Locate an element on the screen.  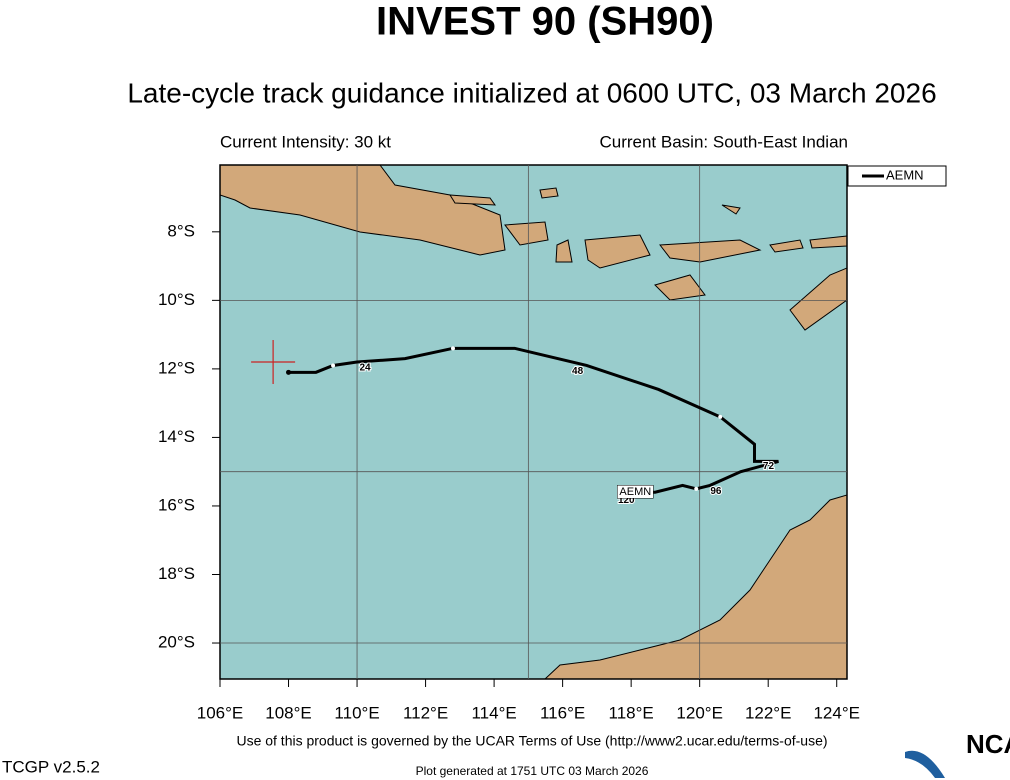
x-tick-label: 108°E is located at coordinates (288, 712).